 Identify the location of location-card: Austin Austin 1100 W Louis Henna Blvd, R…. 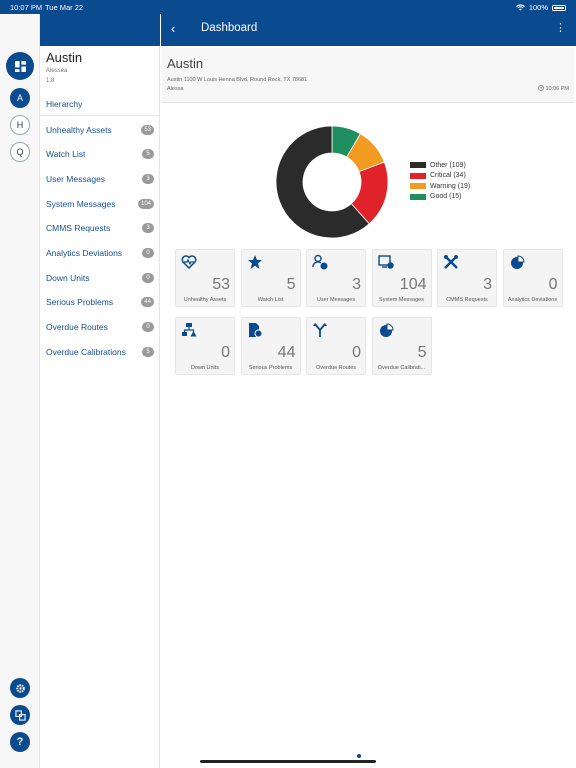
(368, 75).